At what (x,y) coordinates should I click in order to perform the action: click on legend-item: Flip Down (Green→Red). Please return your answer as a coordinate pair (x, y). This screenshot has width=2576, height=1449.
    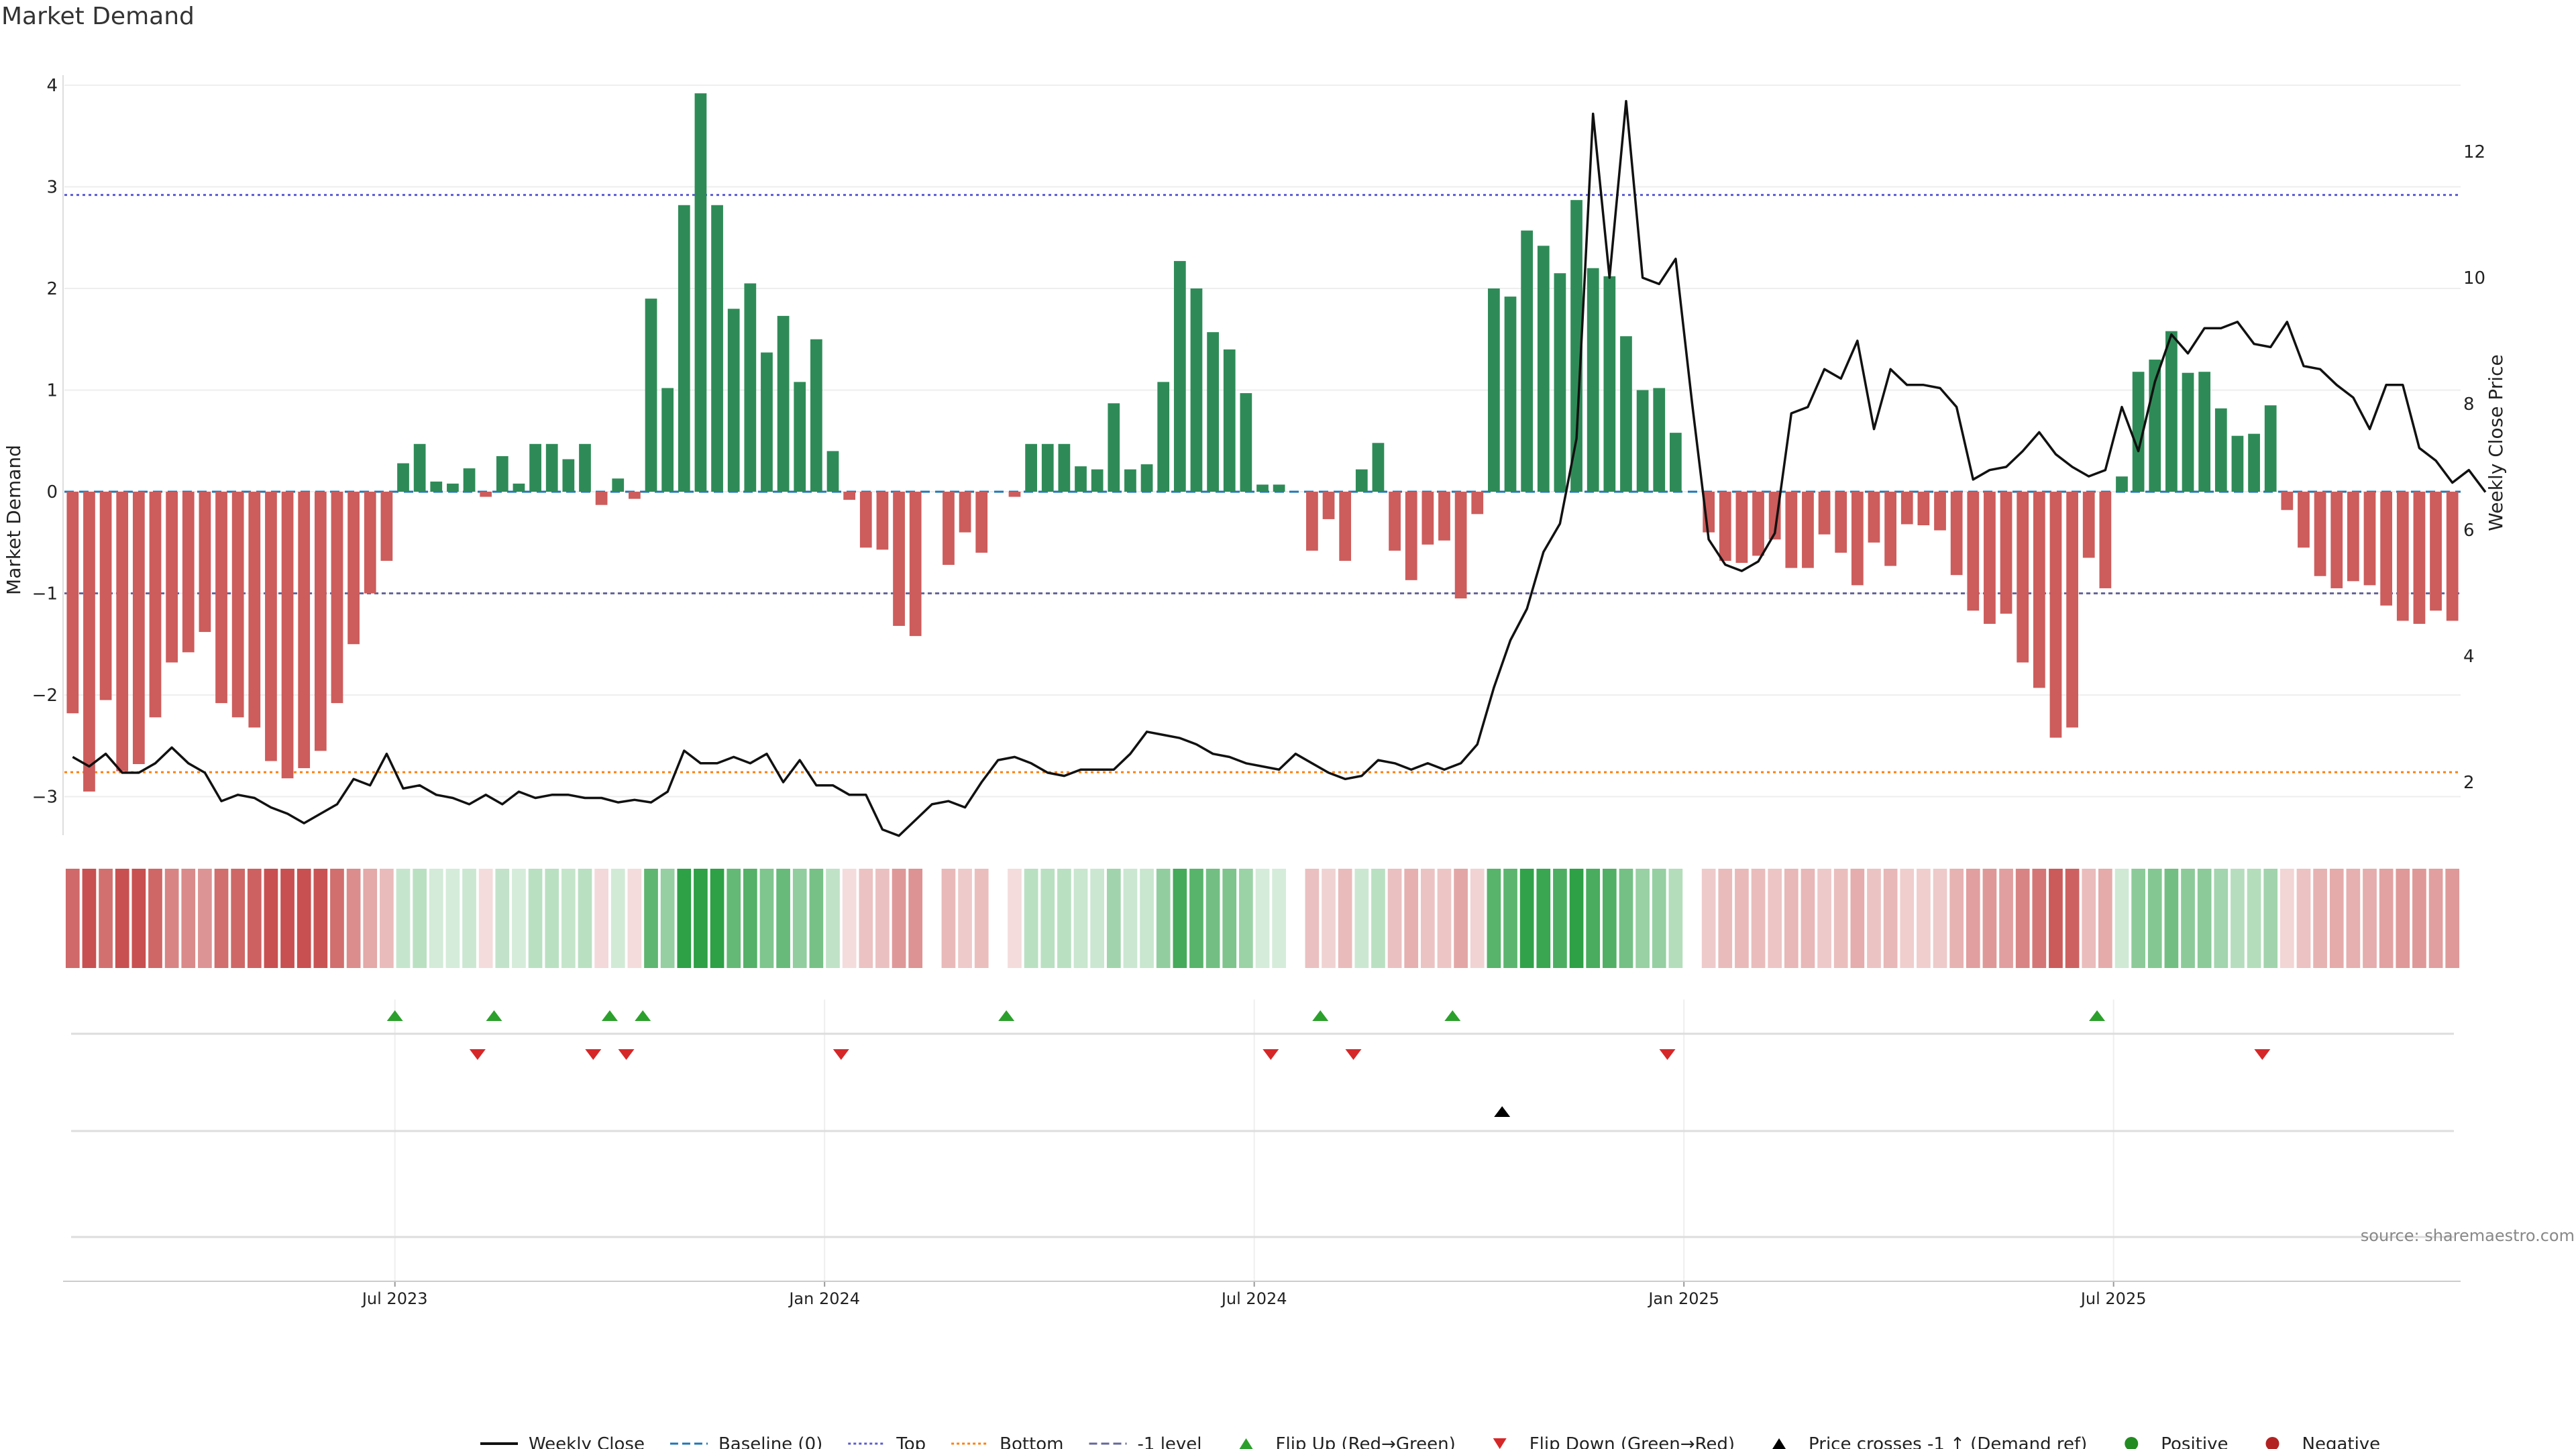
    Looking at the image, I should click on (1614, 1441).